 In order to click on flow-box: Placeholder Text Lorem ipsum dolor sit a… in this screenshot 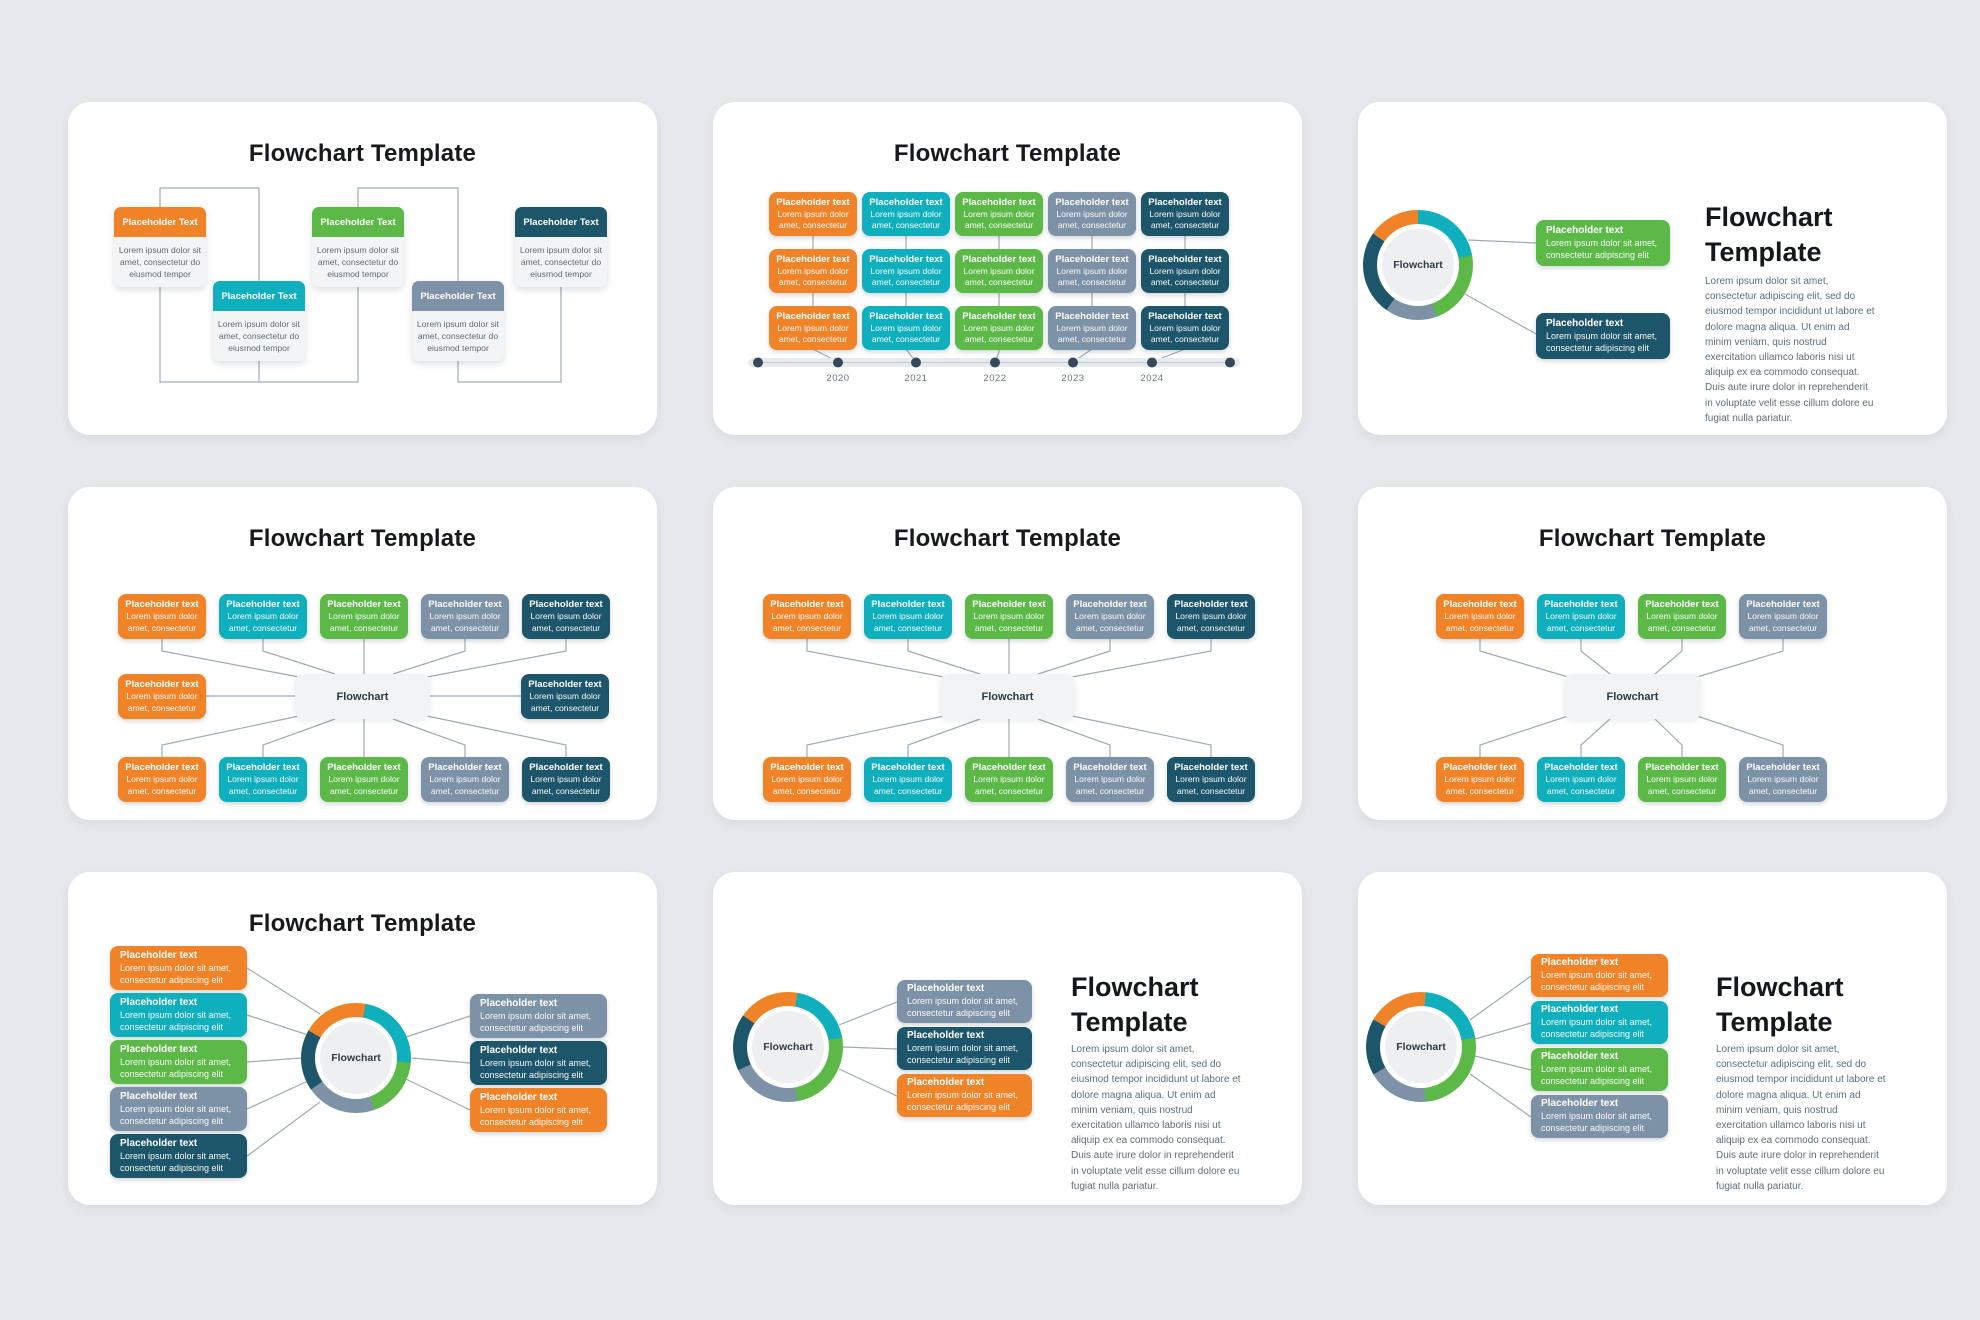, I will do `click(458, 321)`.